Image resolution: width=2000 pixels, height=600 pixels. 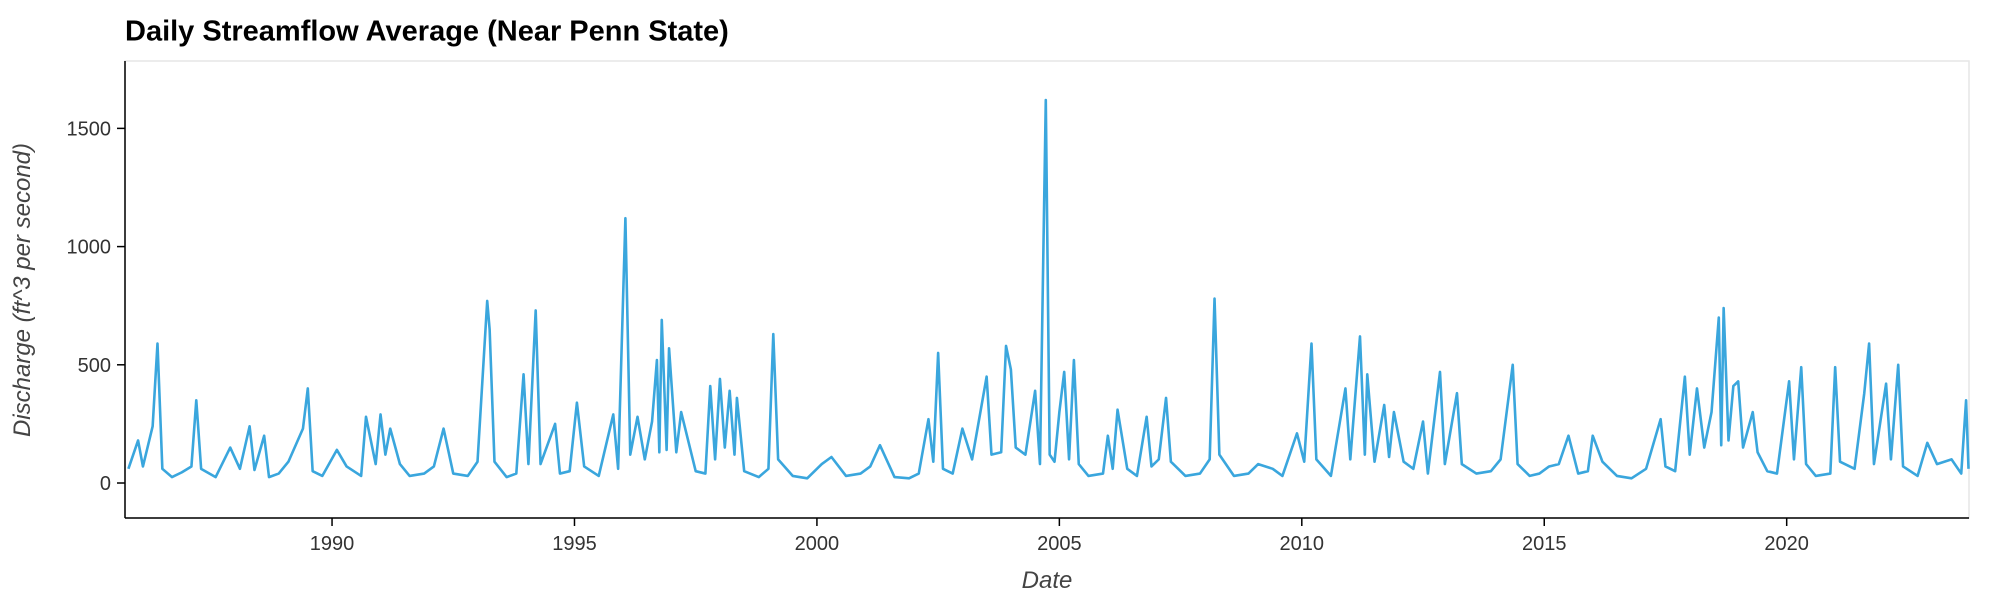 I want to click on x-tick-label: 2015, so click(x=1544, y=544).